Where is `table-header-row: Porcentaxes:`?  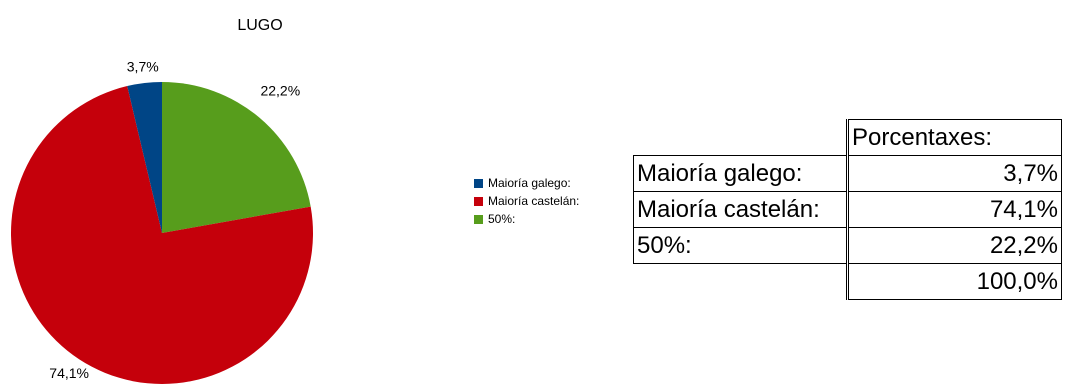 table-header-row: Porcentaxes: is located at coordinates (848, 137).